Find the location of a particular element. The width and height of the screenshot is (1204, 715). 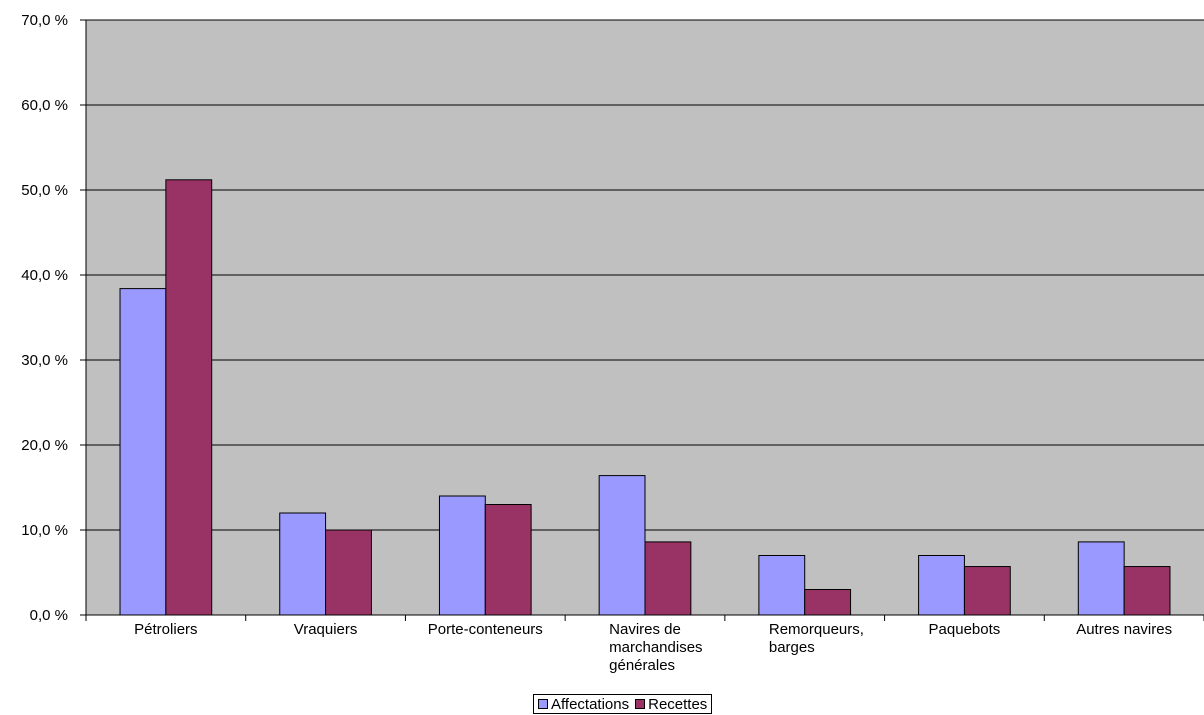

x-category-label: barges is located at coordinates (792, 647).